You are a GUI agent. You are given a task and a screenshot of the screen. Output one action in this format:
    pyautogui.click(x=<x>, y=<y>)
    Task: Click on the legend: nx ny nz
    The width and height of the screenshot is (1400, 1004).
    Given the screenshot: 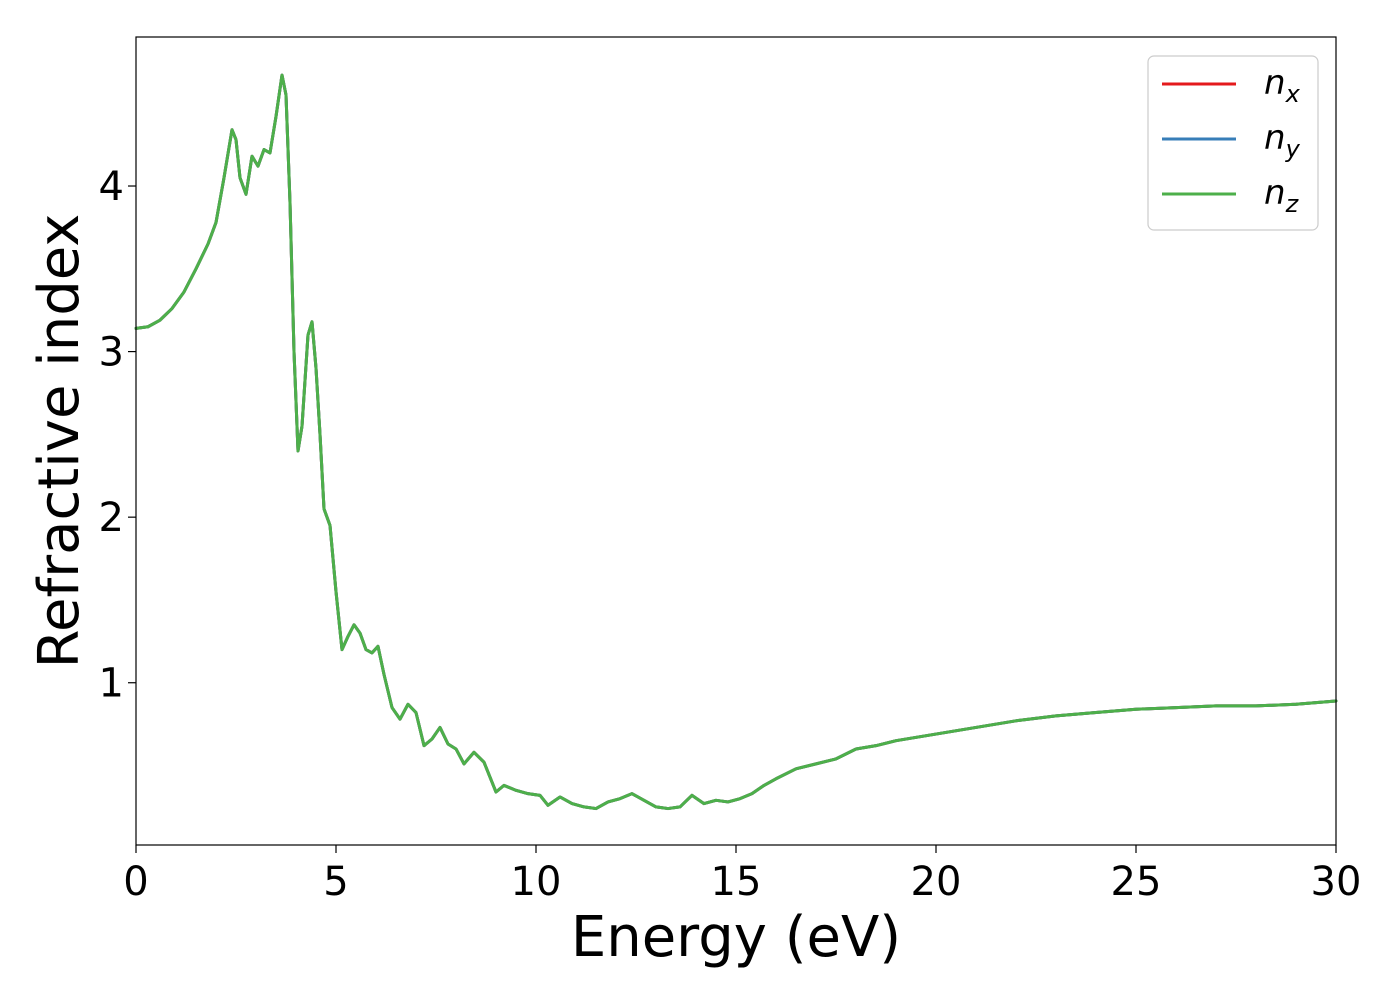 What is the action you would take?
    pyautogui.click(x=1233, y=143)
    